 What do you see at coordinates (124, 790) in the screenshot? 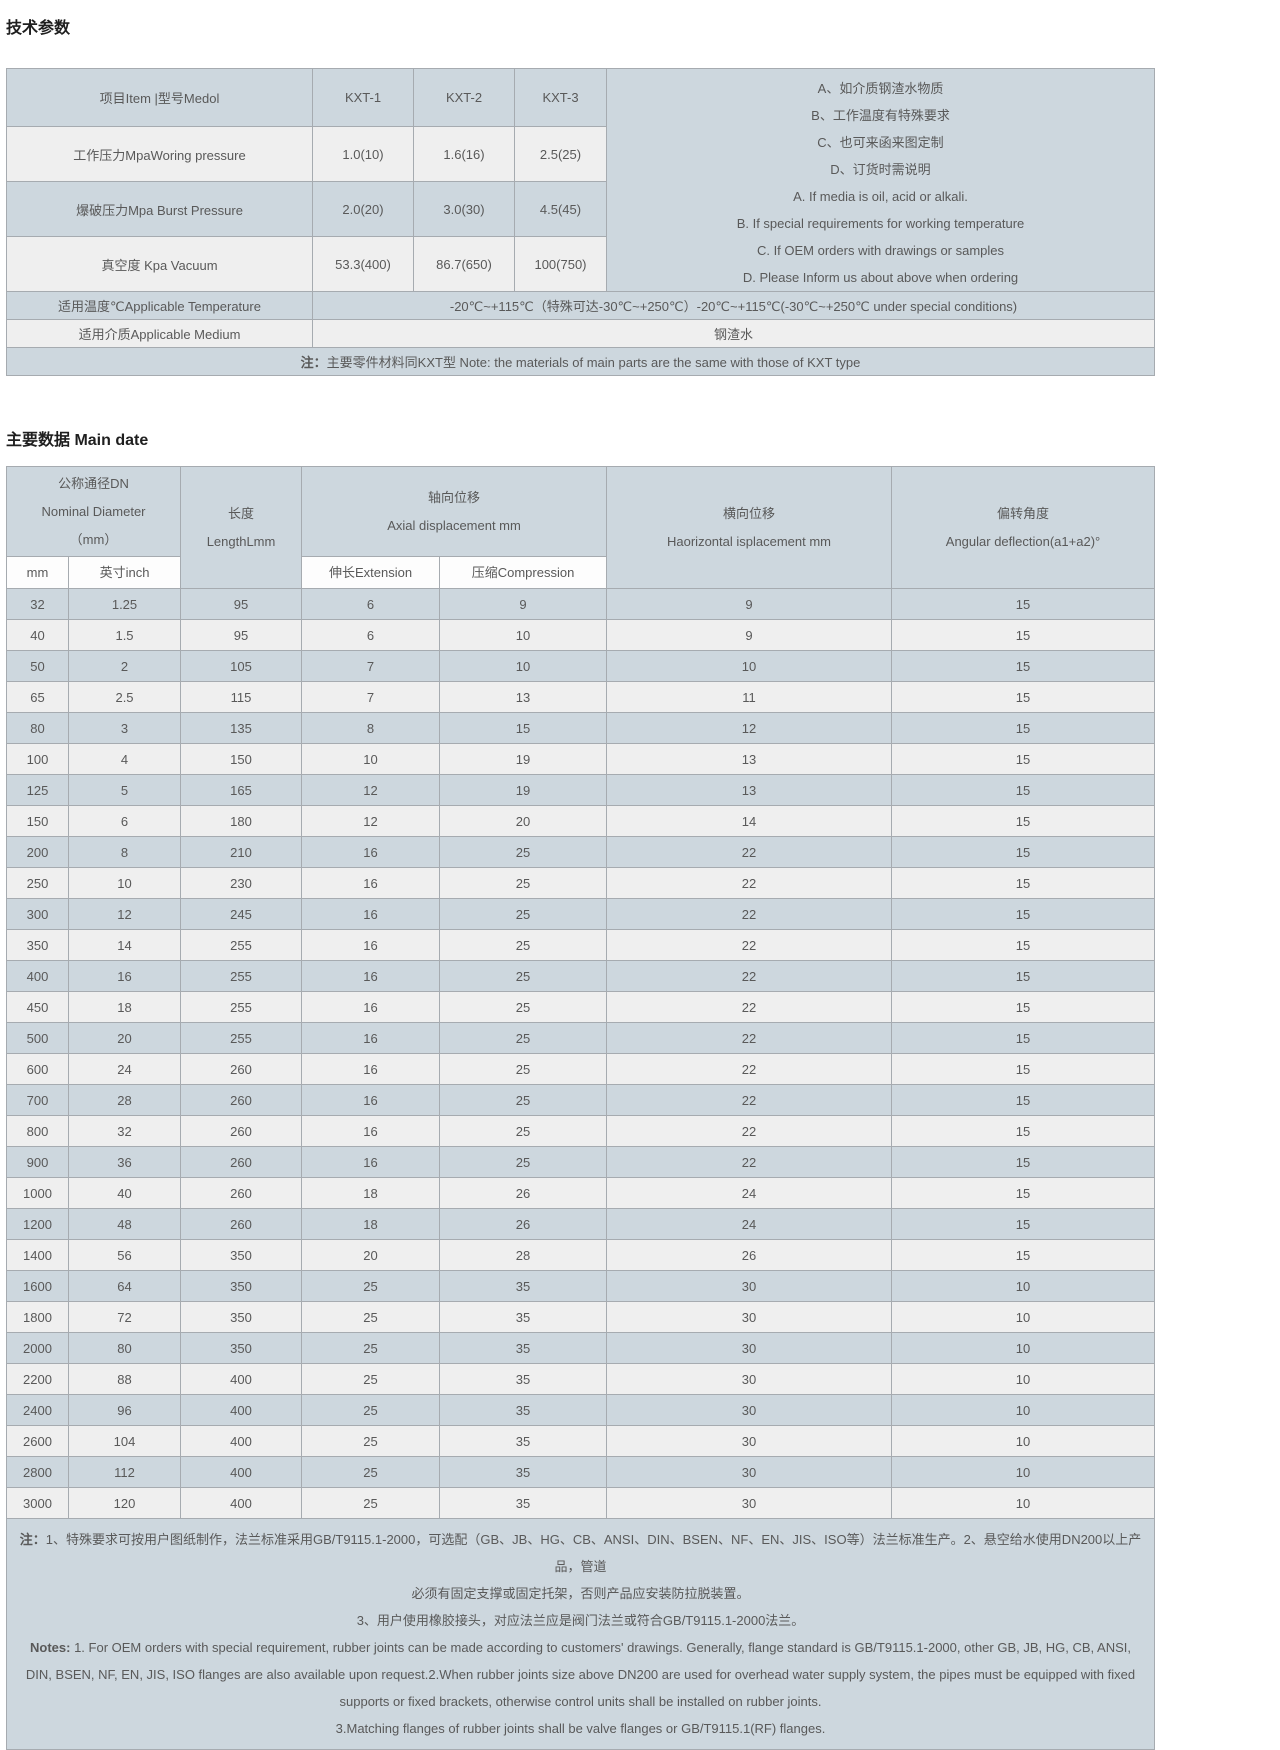
I see `table-cell: 5` at bounding box center [124, 790].